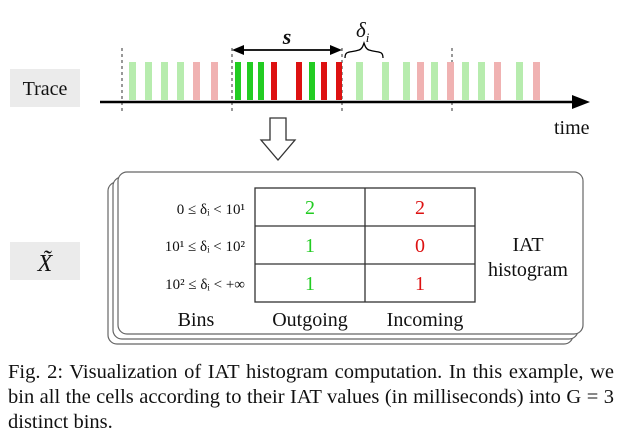  I want to click on incoming-count-bin-1: 2, so click(420, 208).